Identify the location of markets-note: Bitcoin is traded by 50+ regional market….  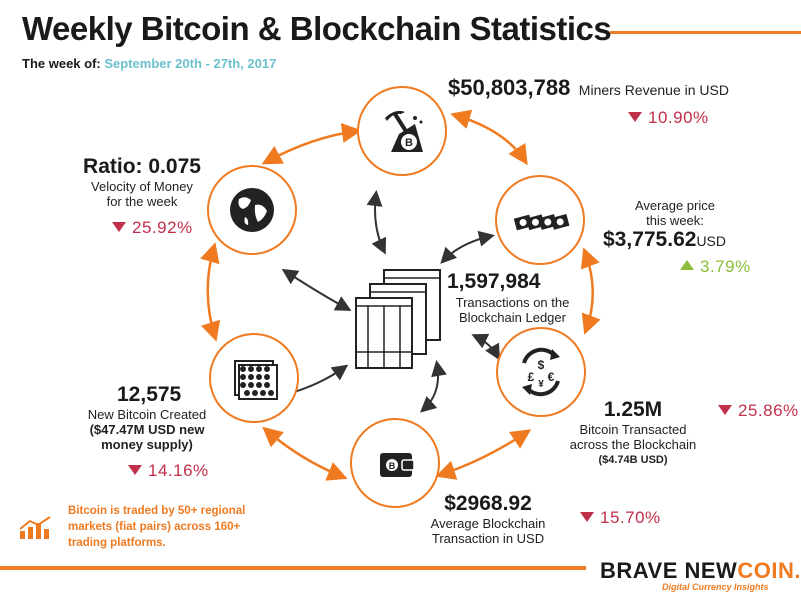
(157, 527).